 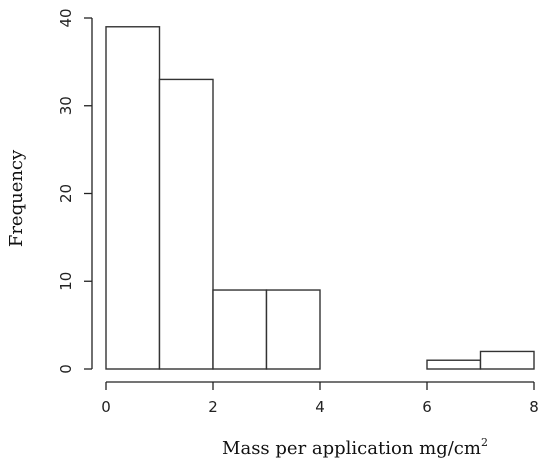 I want to click on x-tick-label: 8, so click(x=534, y=407).